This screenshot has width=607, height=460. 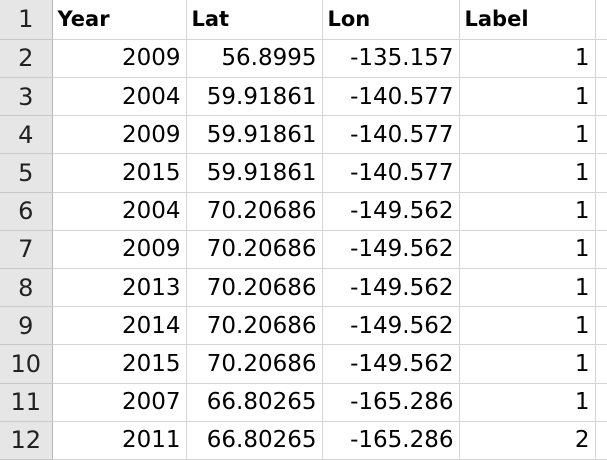 I want to click on row-number: 1, so click(x=26, y=20).